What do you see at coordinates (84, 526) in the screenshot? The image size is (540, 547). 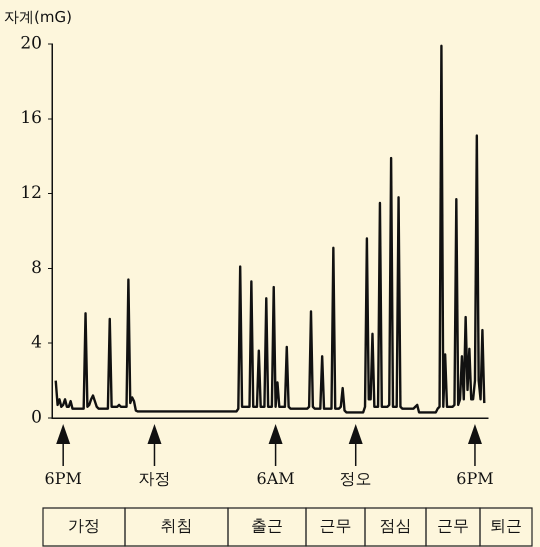 I see `text: 가정` at bounding box center [84, 526].